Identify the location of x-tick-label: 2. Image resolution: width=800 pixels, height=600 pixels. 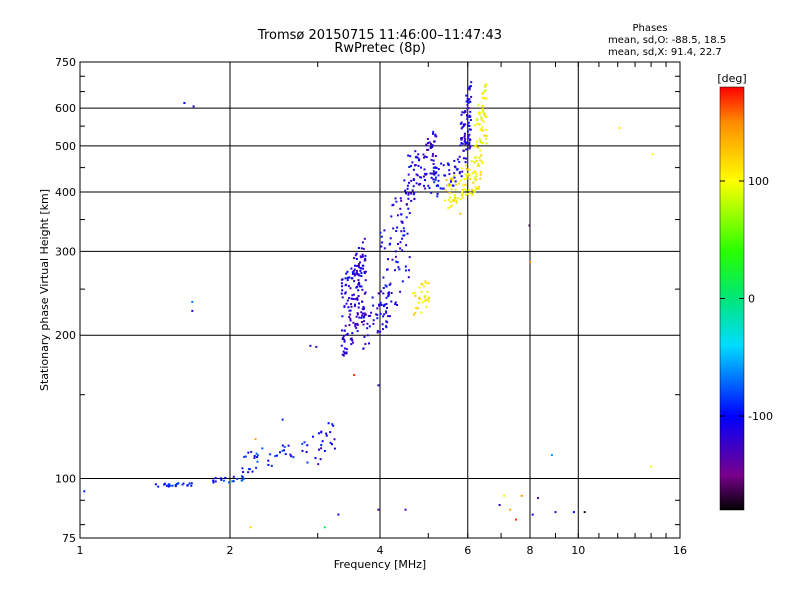
(230, 550).